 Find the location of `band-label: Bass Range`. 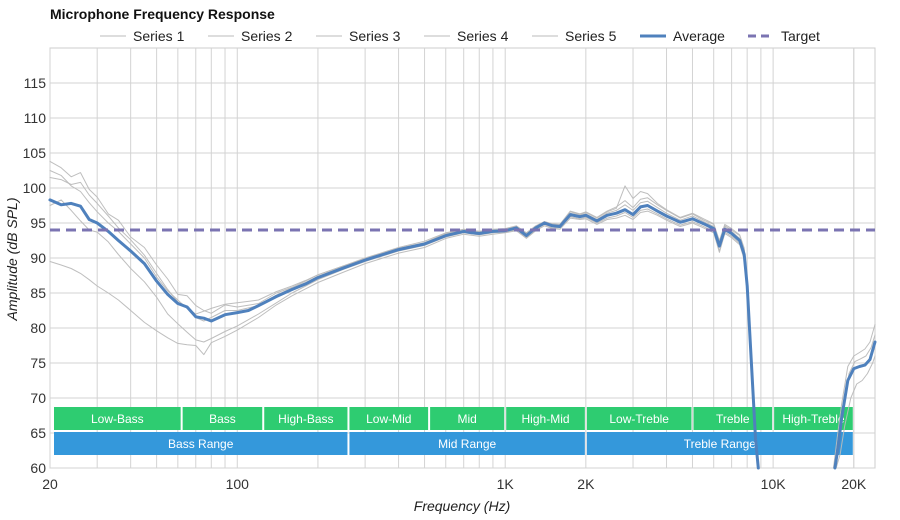

band-label: Bass Range is located at coordinates (201, 444).